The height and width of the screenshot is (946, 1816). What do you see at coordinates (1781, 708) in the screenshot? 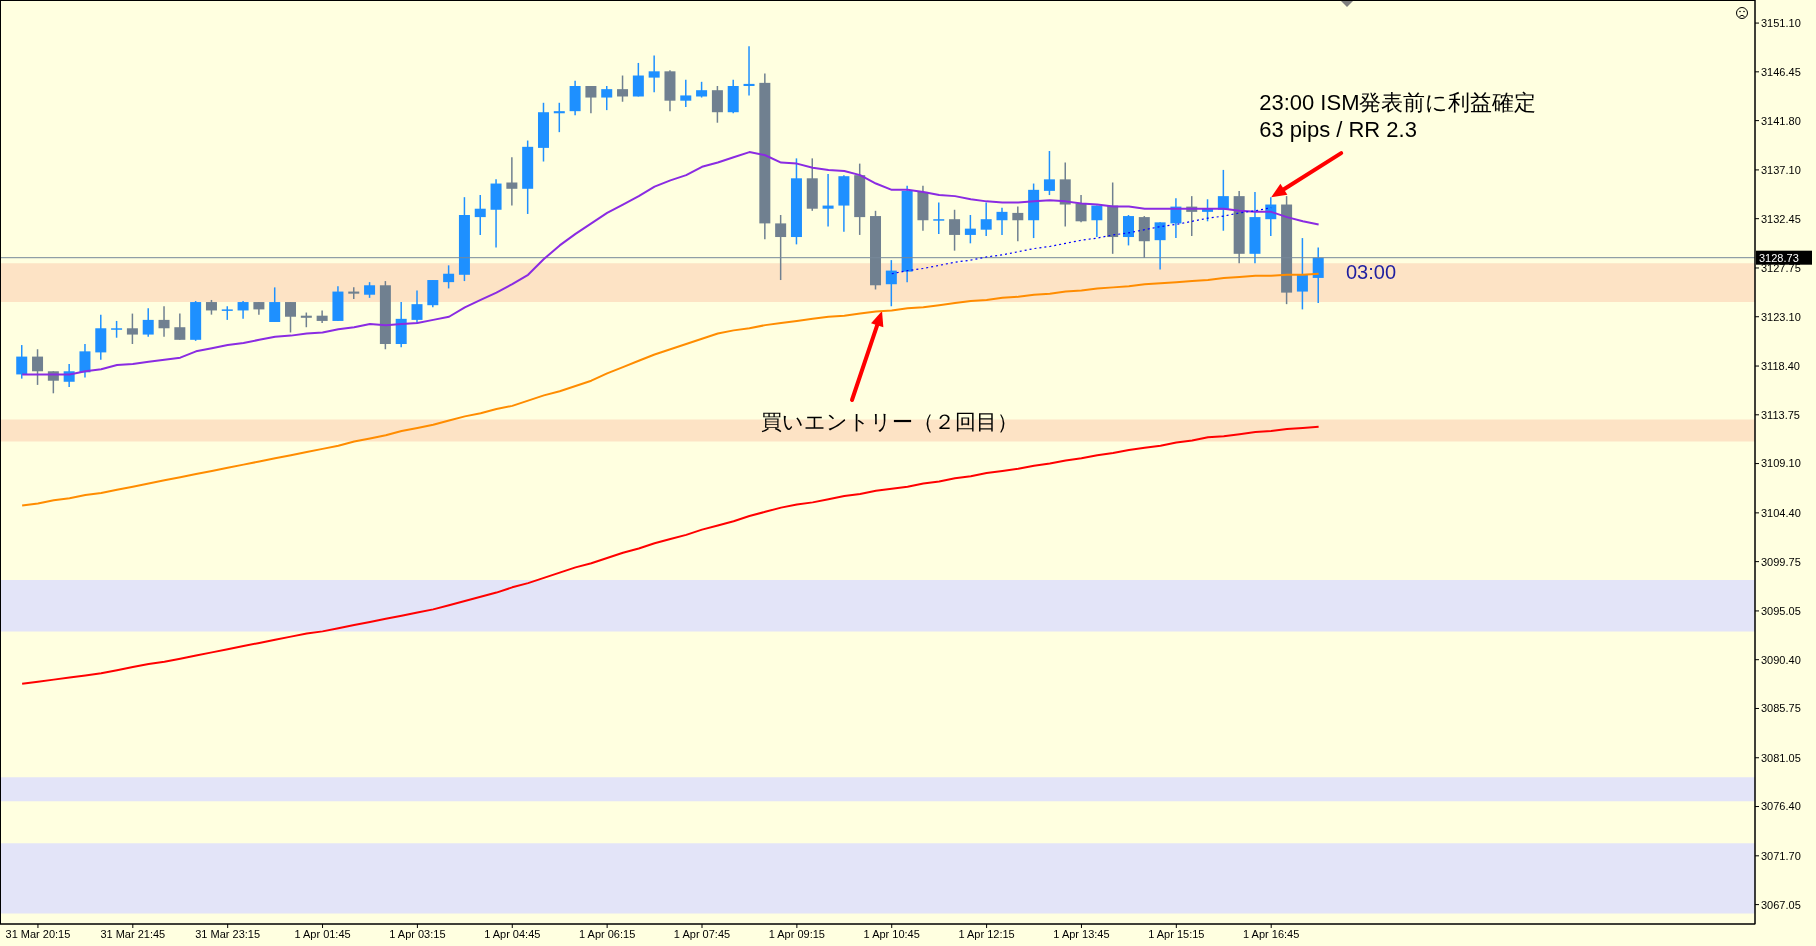
I see `y-tick-label: 3085.75` at bounding box center [1781, 708].